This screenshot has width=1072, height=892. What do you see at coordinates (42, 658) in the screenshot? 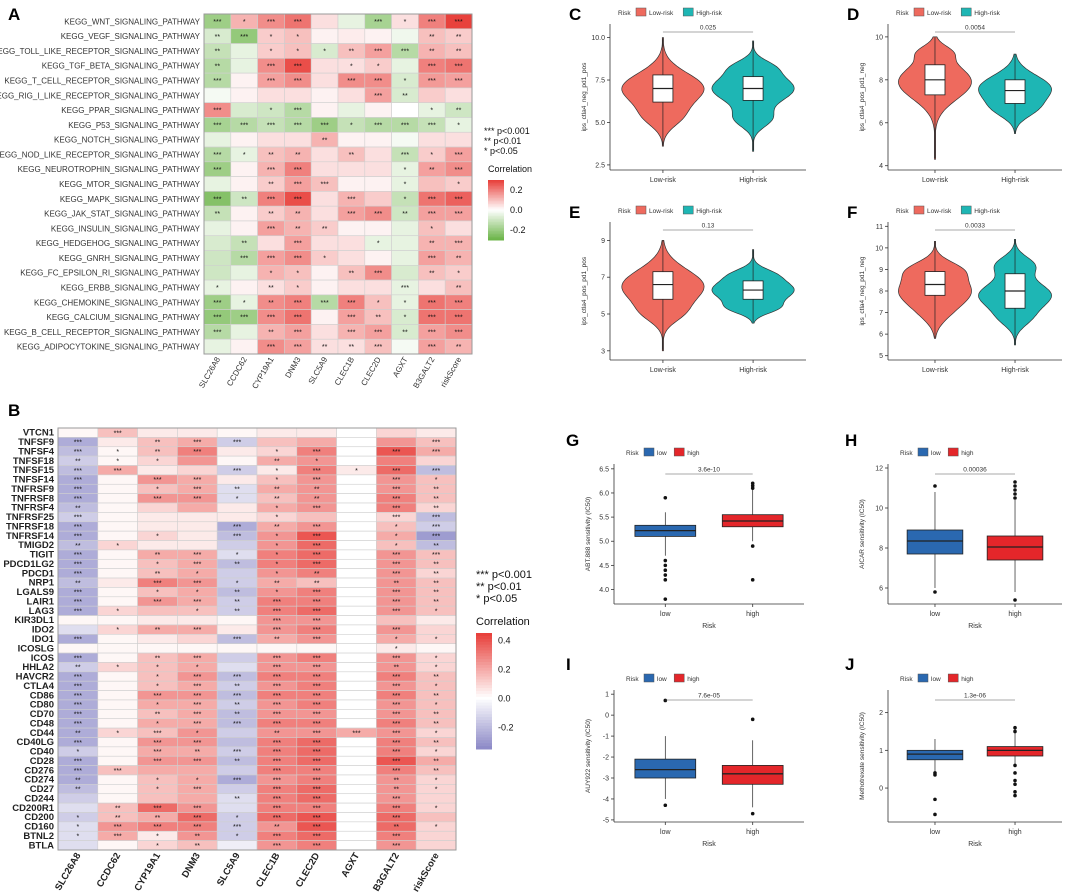
I see `row-label: ICOS` at bounding box center [42, 658].